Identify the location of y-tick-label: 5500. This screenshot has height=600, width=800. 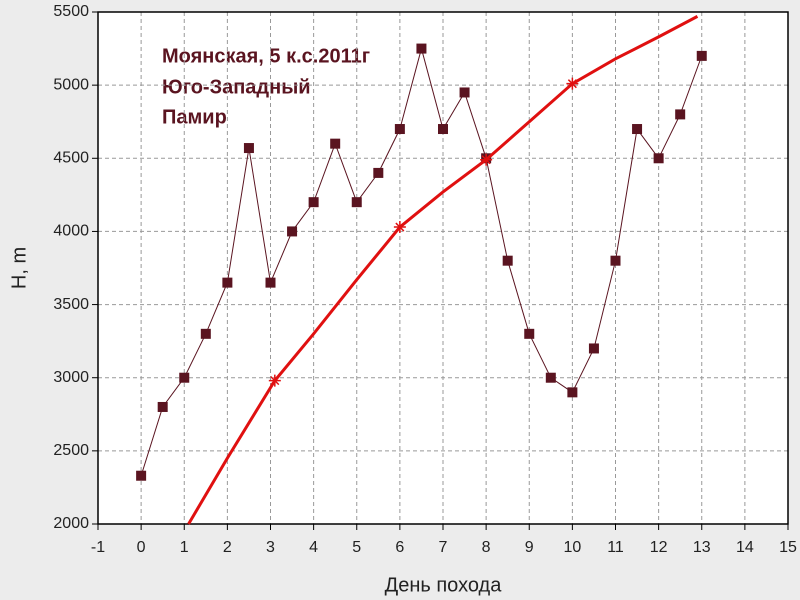
(71, 11).